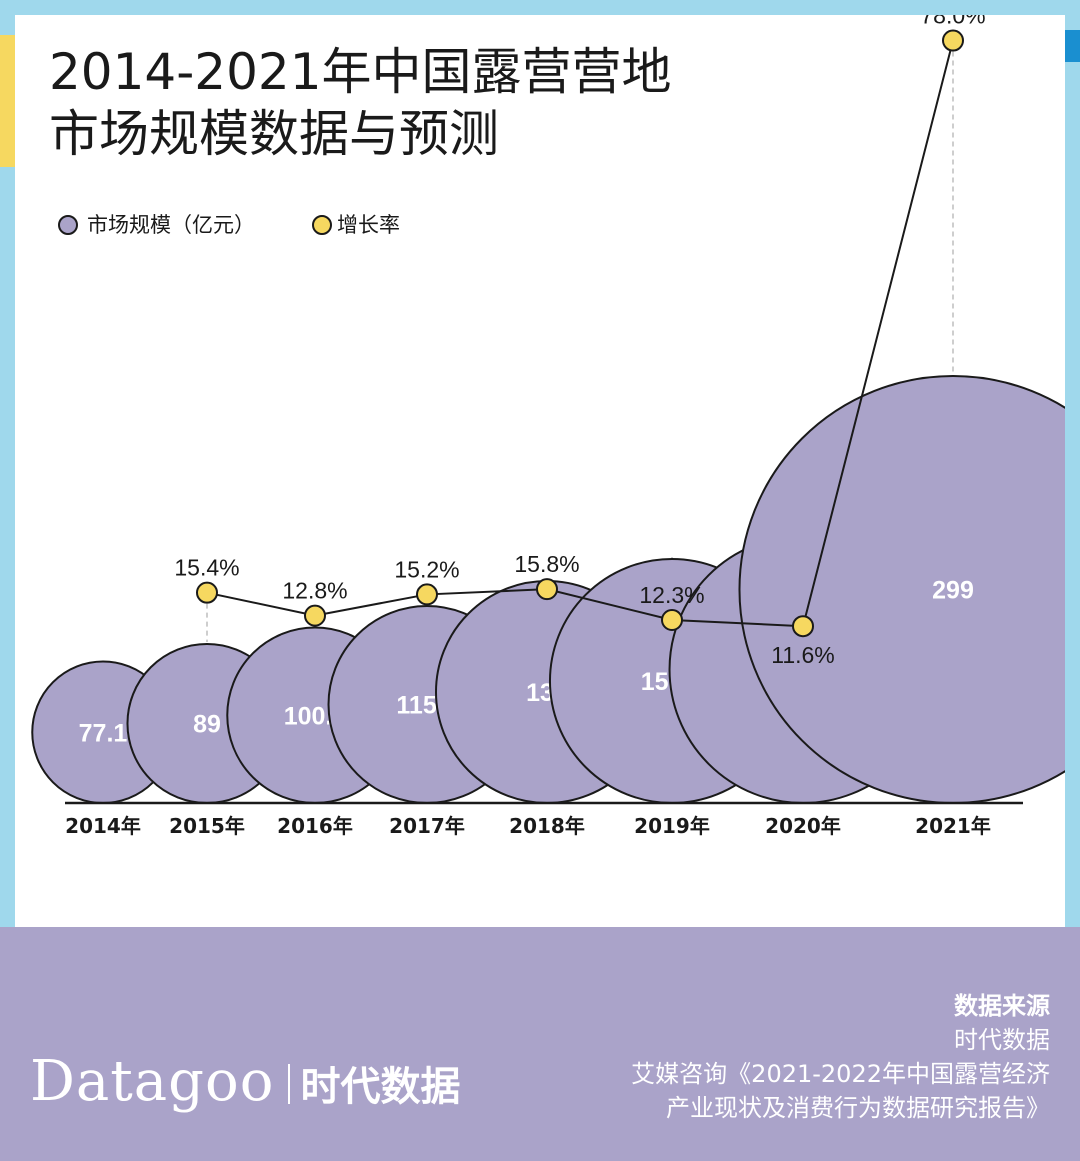 This screenshot has width=1080, height=1161. What do you see at coordinates (322, 225) in the screenshot?
I see `legend-marker-rate` at bounding box center [322, 225].